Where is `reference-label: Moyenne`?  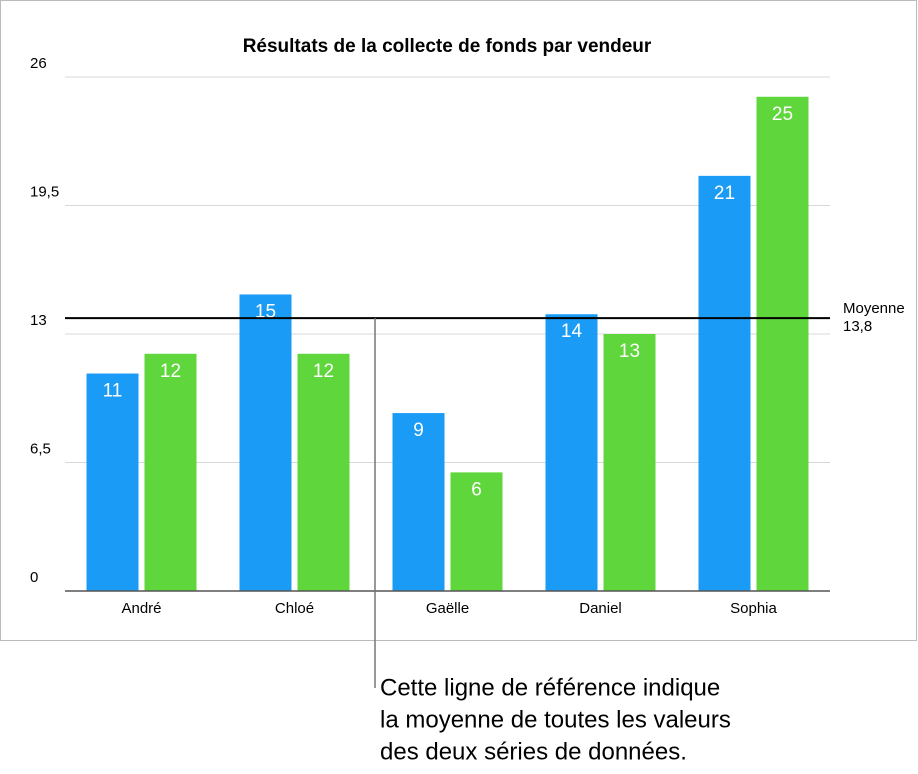 reference-label: Moyenne is located at coordinates (874, 308).